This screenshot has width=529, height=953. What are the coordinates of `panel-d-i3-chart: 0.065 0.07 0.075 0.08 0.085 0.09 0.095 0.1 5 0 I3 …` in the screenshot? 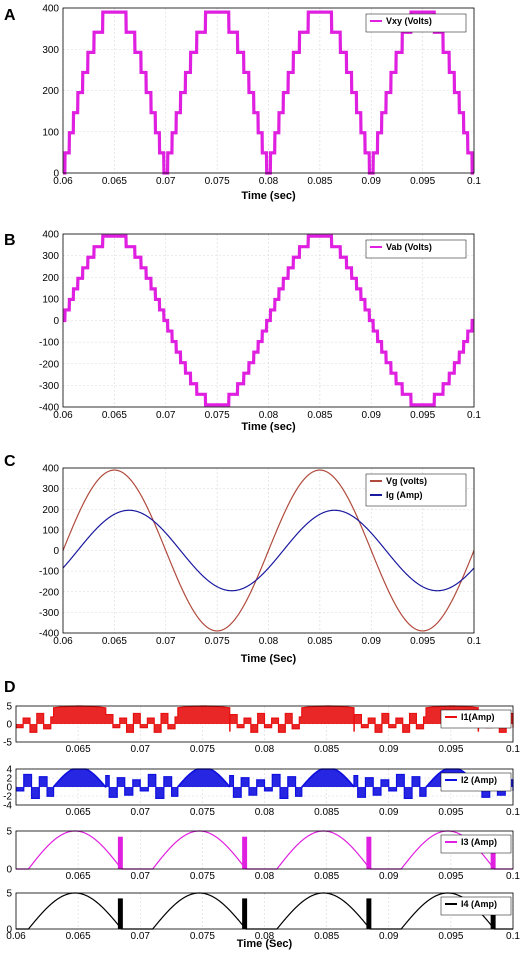 It's located at (263, 855).